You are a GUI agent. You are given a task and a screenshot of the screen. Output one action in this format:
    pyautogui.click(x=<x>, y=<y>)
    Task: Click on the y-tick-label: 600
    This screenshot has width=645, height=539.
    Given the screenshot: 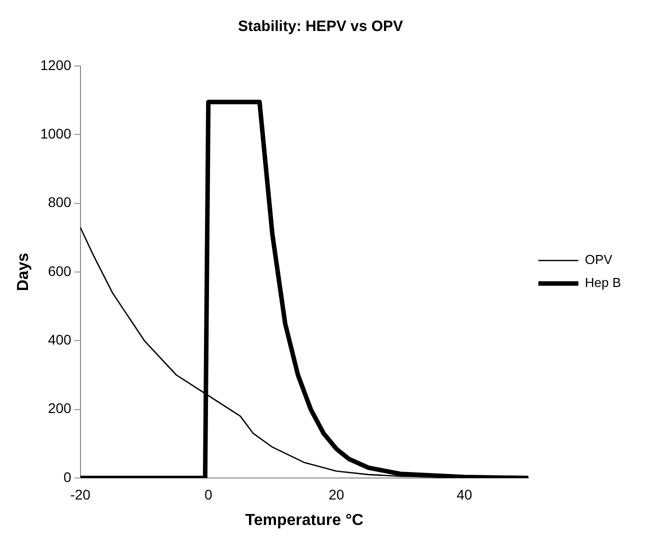 What is the action you would take?
    pyautogui.click(x=60, y=270)
    